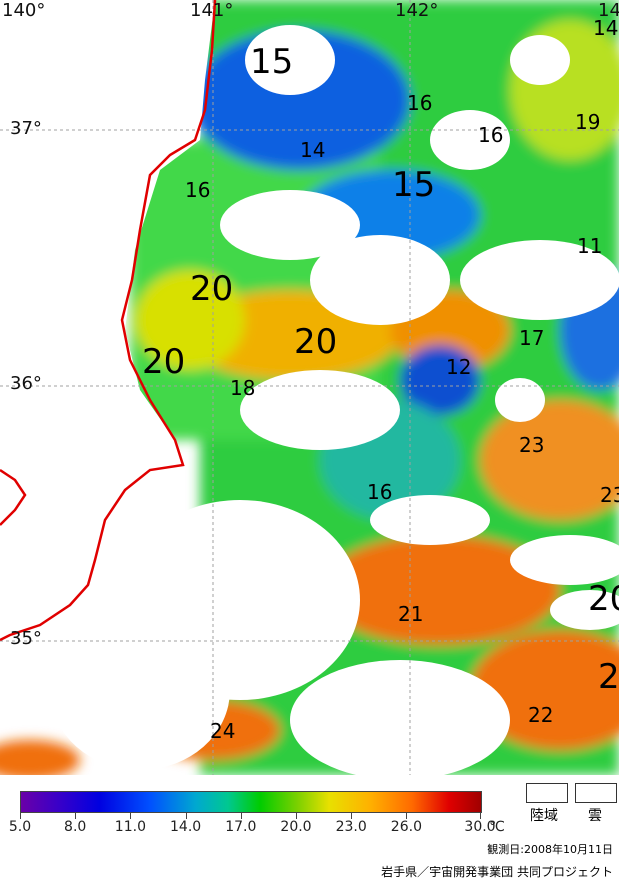 The height and width of the screenshot is (881, 619). What do you see at coordinates (590, 246) in the screenshot?
I see `isotherm-label: 11` at bounding box center [590, 246].